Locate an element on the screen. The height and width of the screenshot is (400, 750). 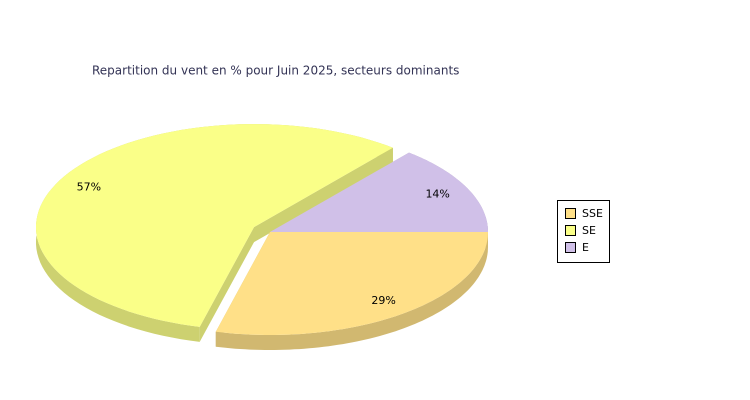
legend-label: SE is located at coordinates (589, 230).